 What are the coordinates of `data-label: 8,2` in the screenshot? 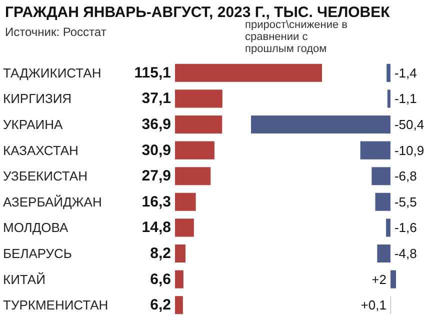 It's located at (160, 253).